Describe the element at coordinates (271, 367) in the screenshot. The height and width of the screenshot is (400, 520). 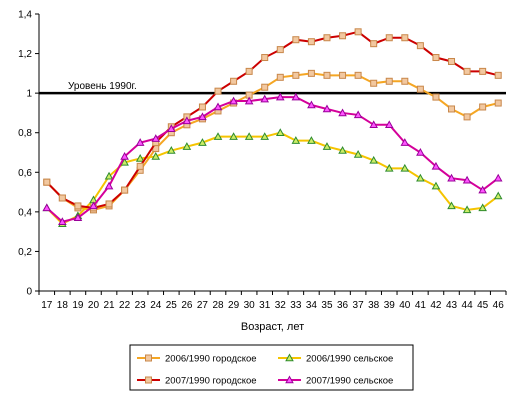
I see `legend-box` at that location.